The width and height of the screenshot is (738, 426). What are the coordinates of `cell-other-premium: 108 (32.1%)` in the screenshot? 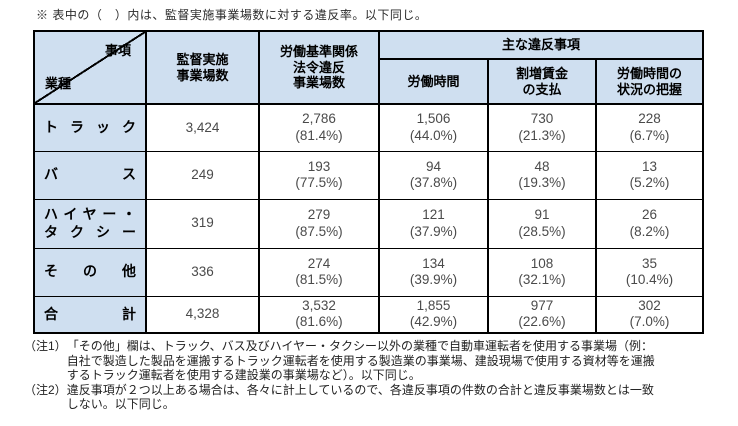 It's located at (542, 272).